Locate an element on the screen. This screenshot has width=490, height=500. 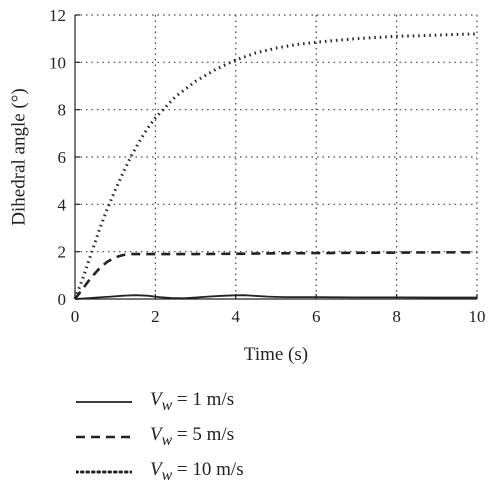
y-tick-label: 8 is located at coordinates (62, 110).